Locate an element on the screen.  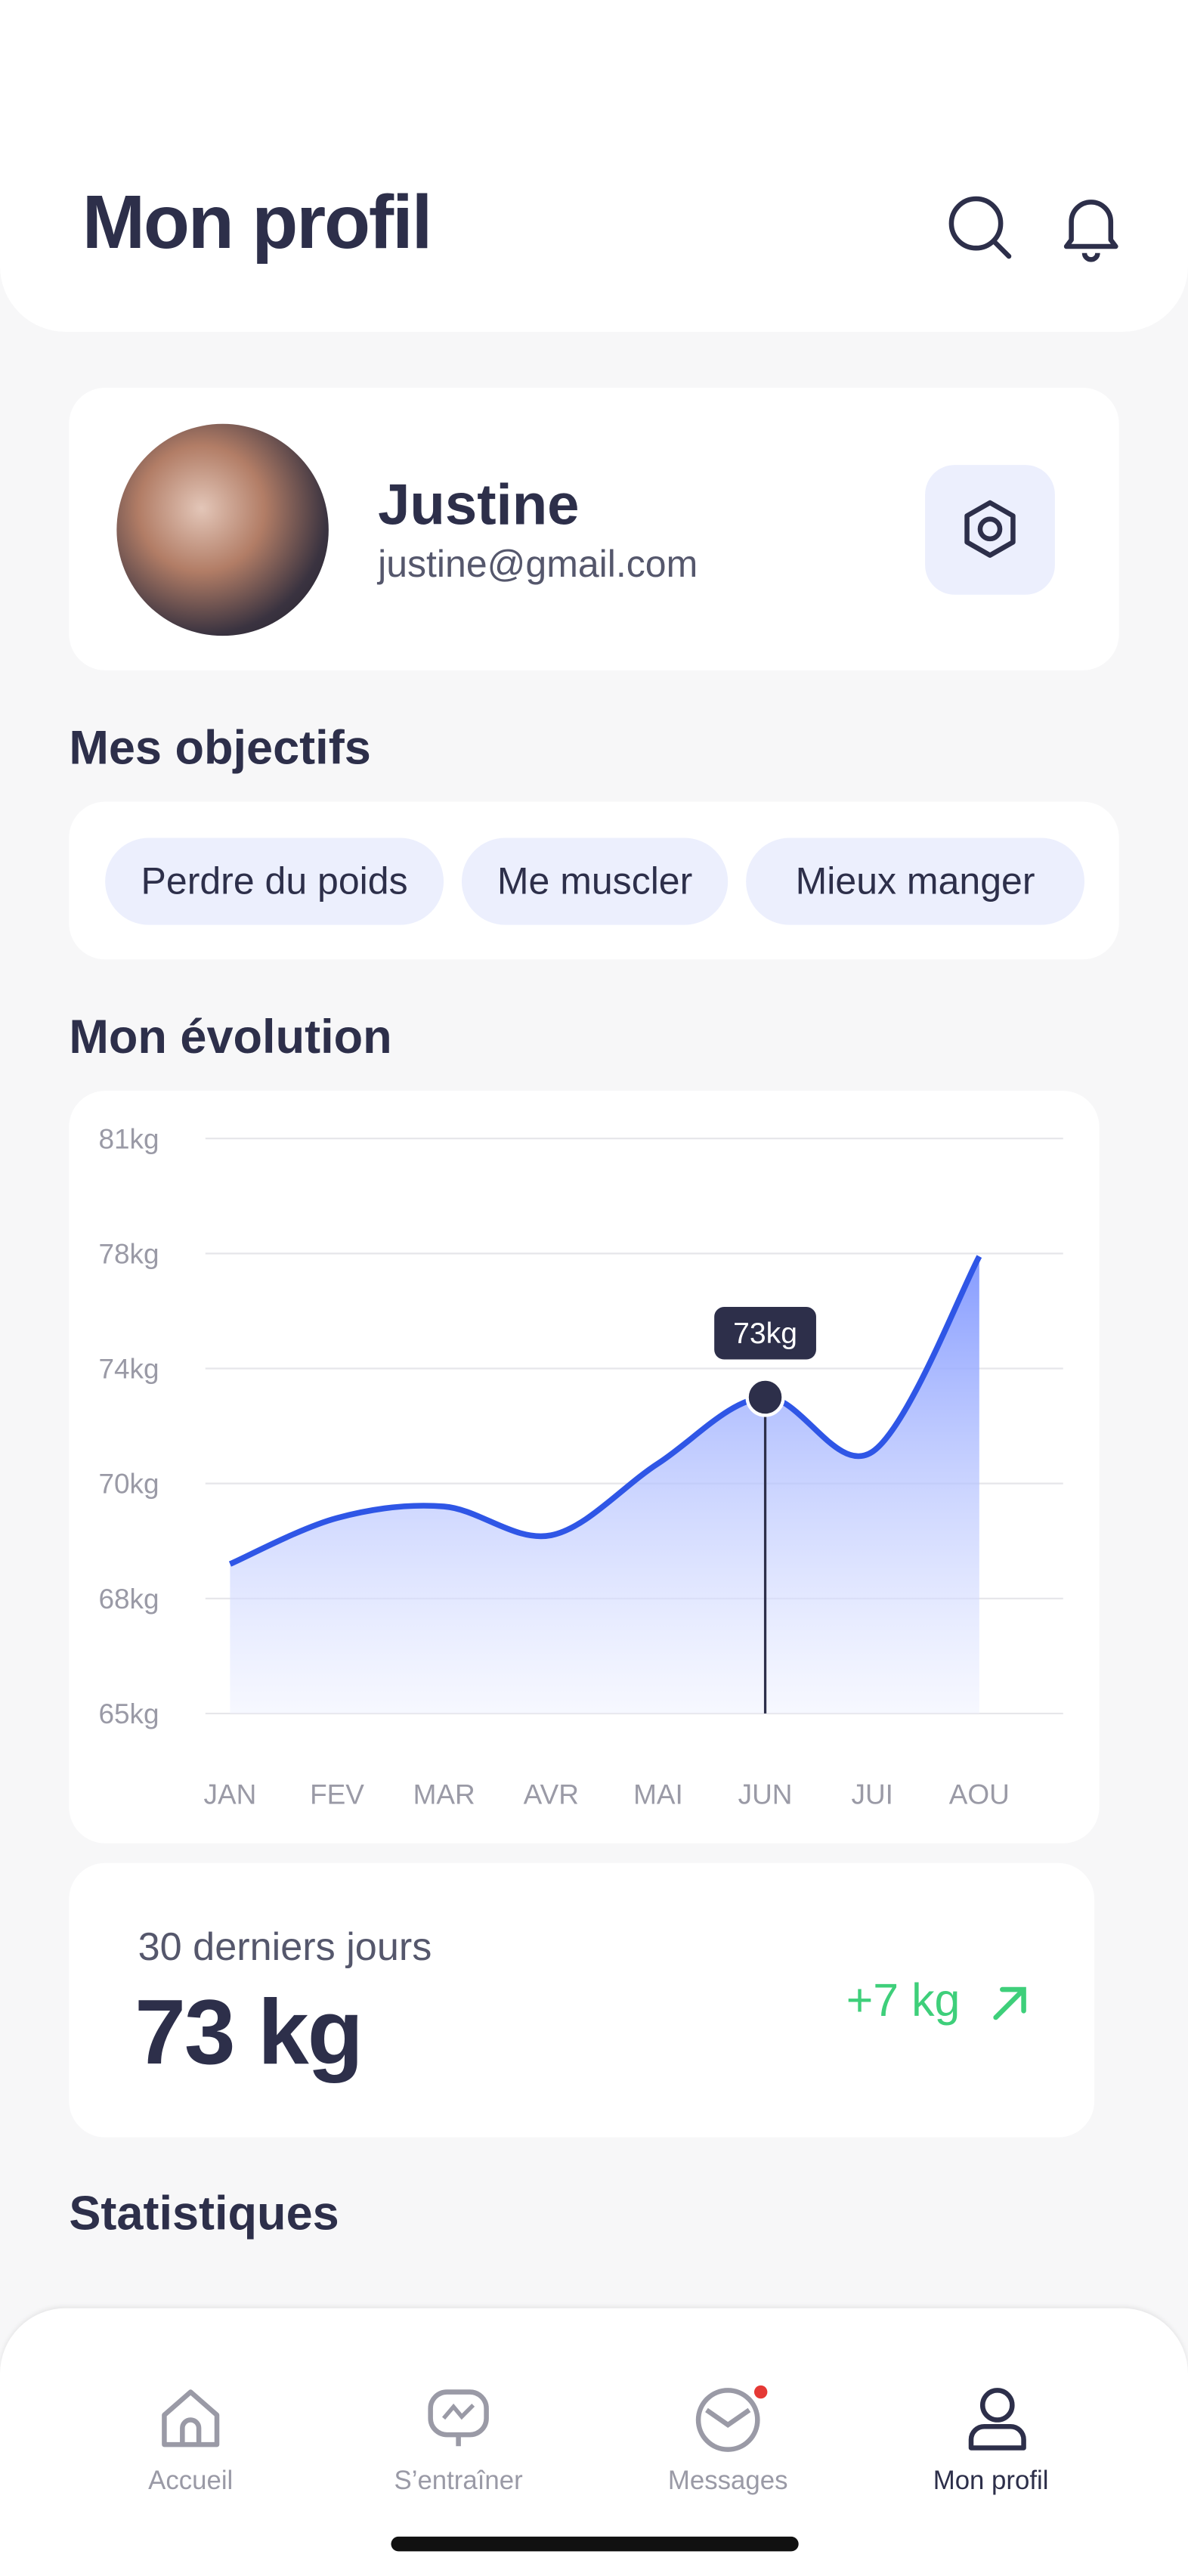
bell-icon is located at coordinates (1091, 226).